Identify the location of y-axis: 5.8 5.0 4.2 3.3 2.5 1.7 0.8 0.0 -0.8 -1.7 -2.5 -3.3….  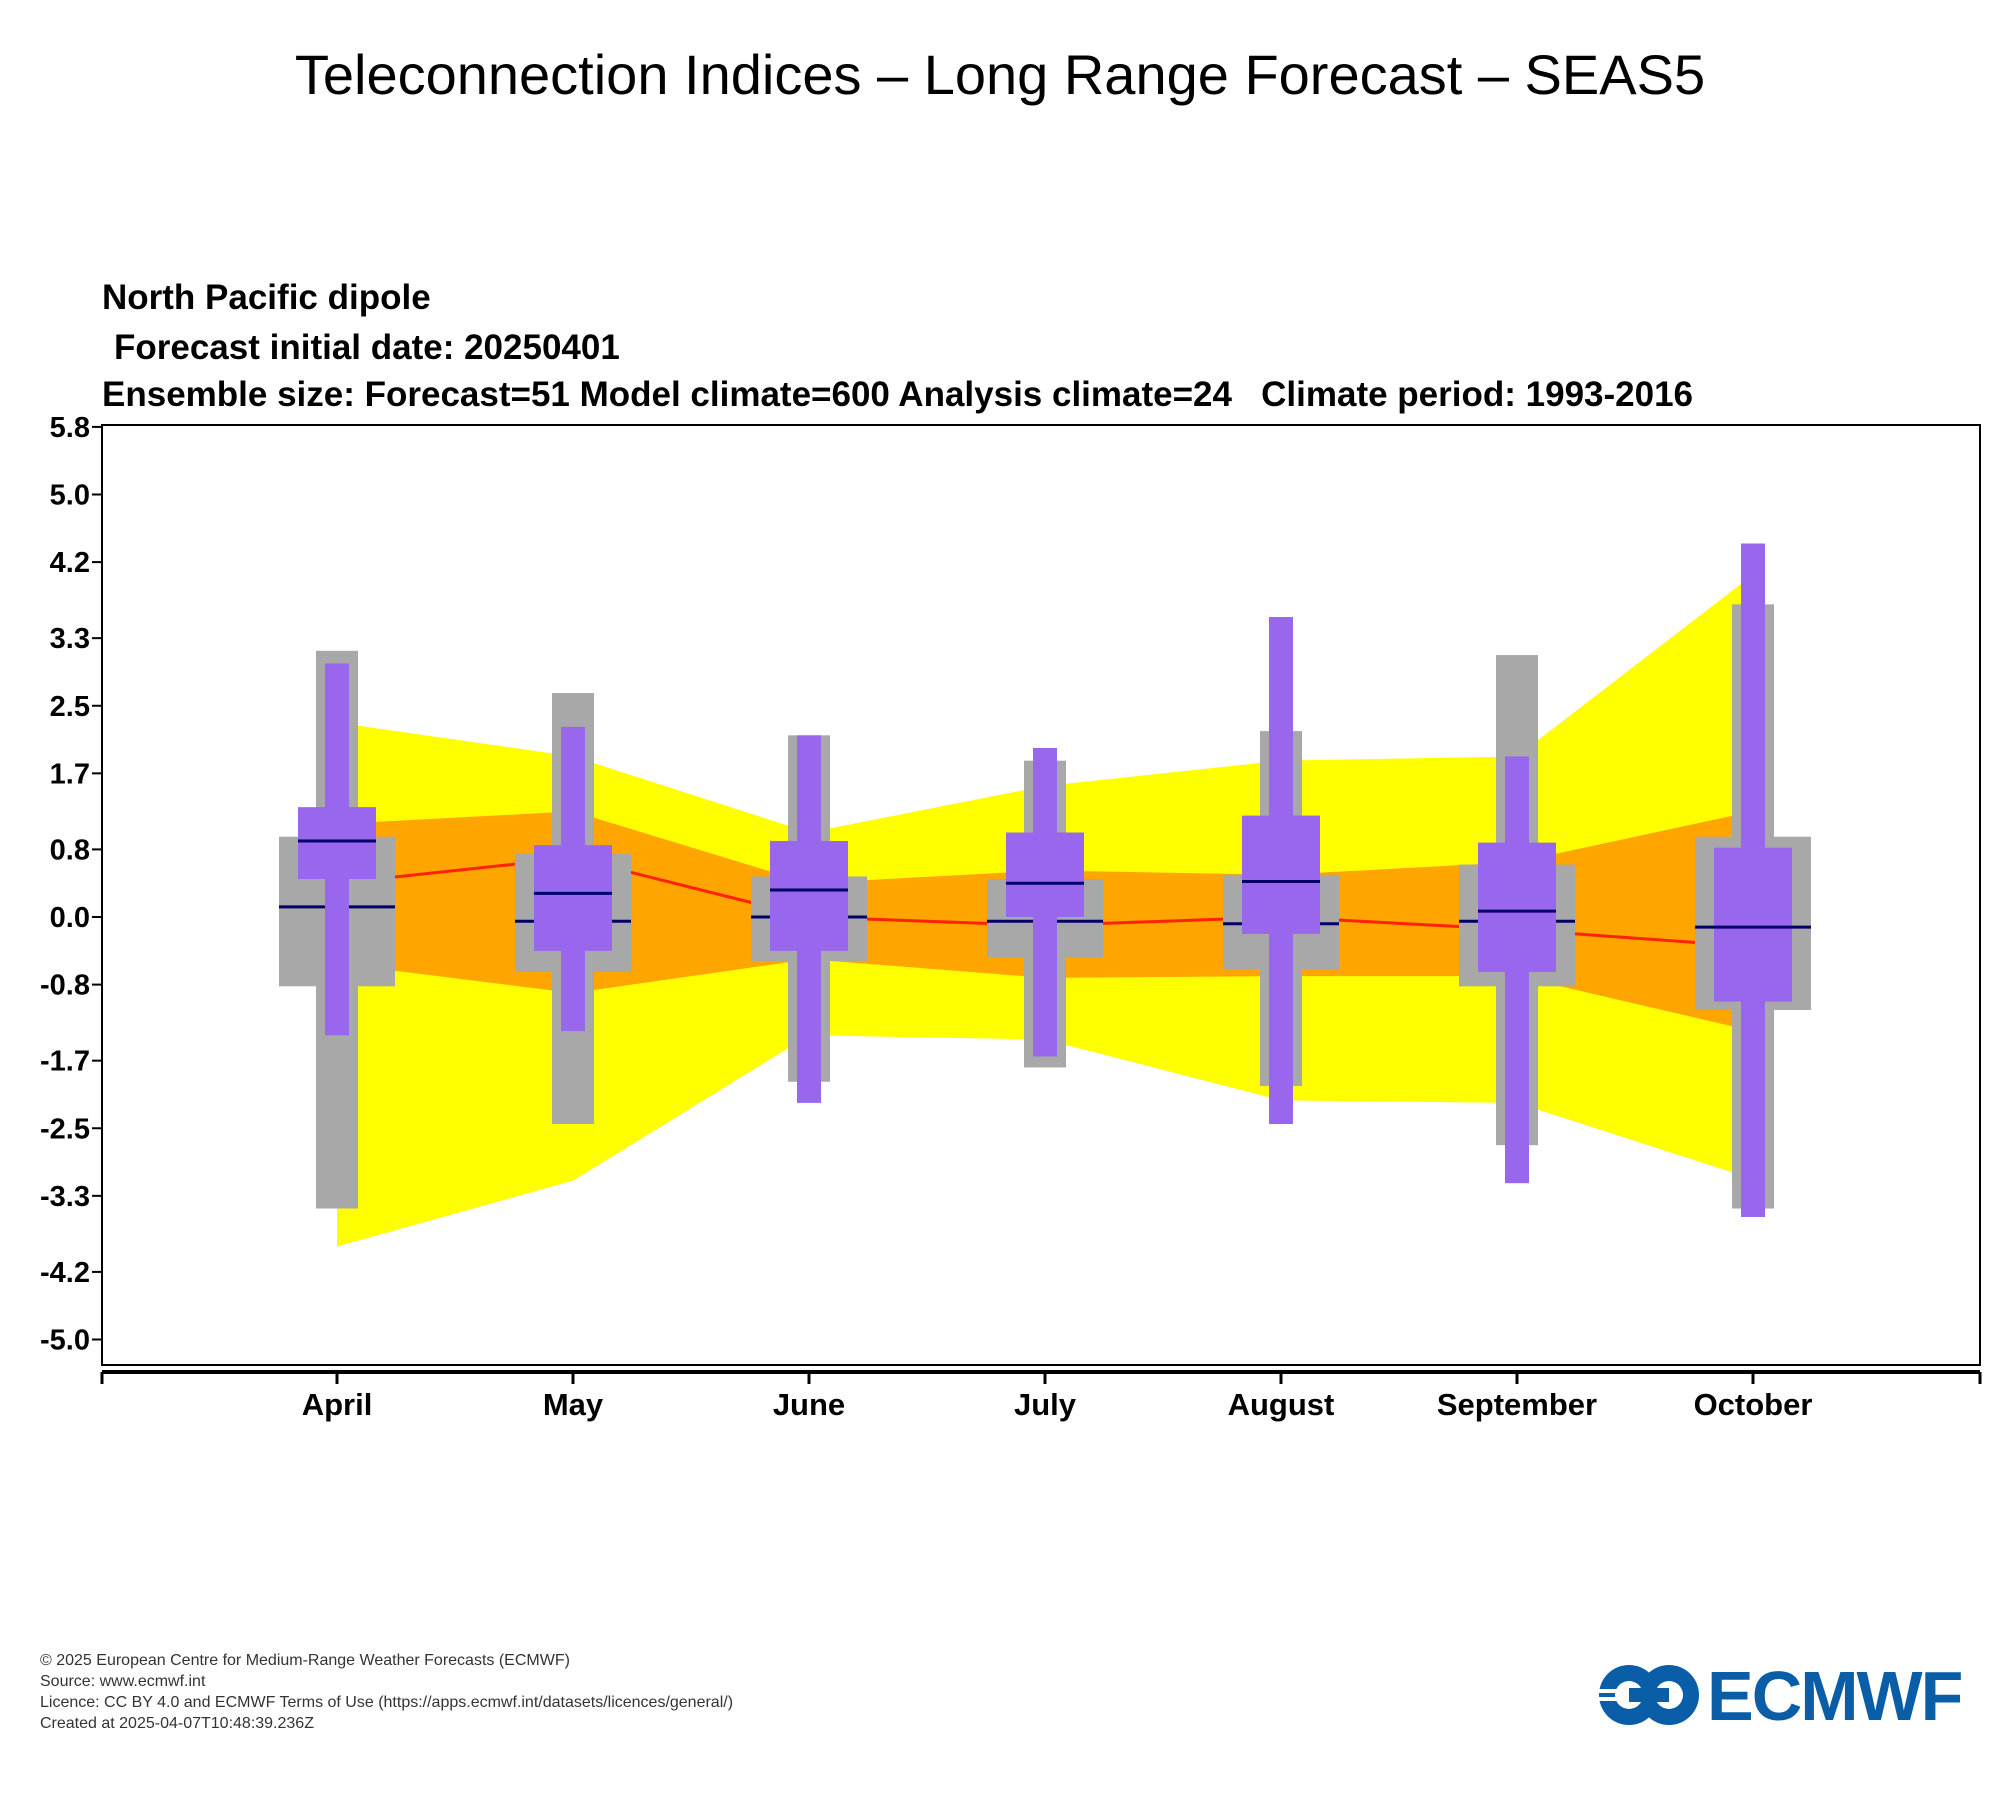
(71, 884).